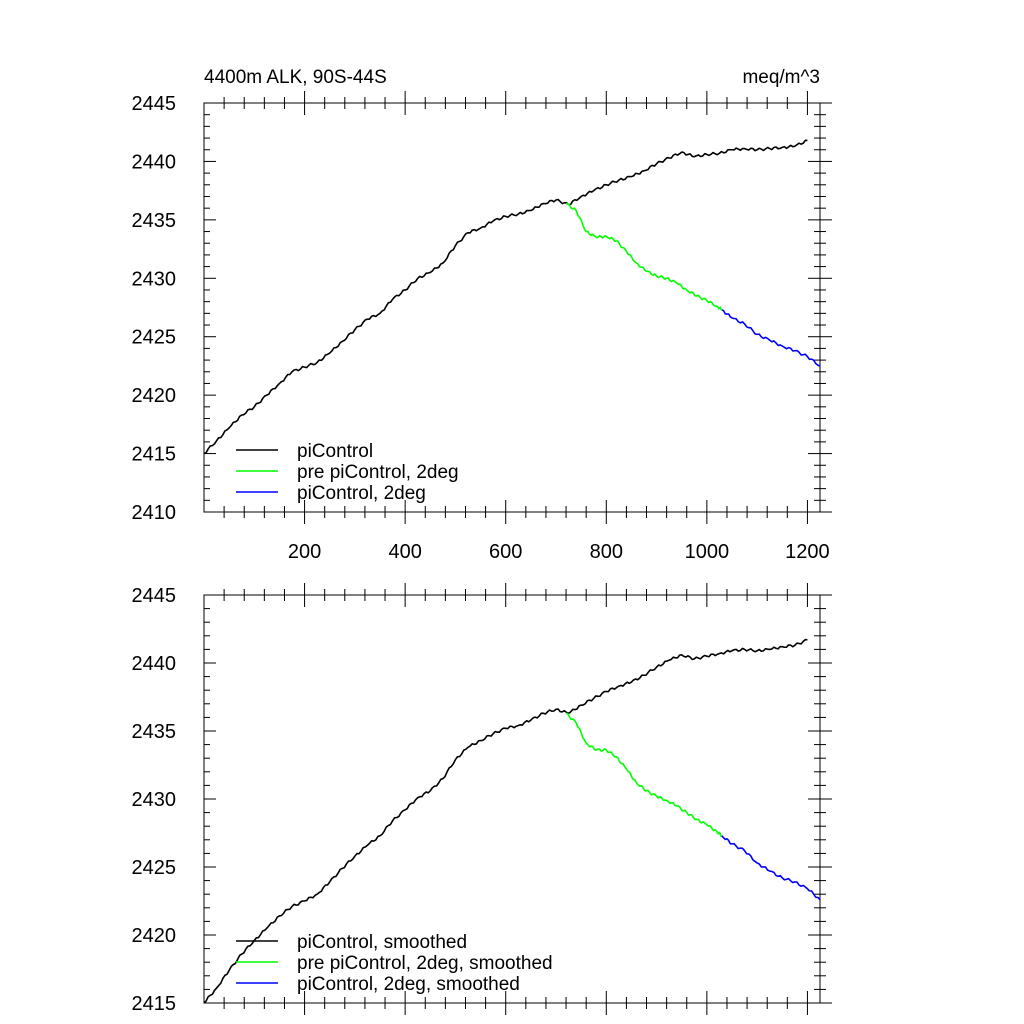  Describe the element at coordinates (505, 552) in the screenshot. I see `x-tick-label: 600` at that location.